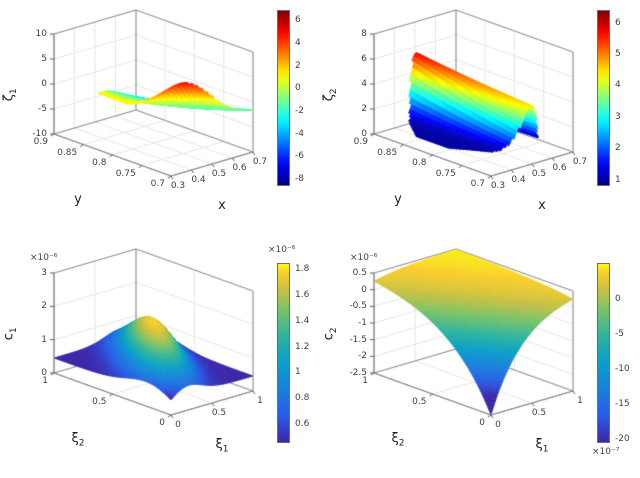  What do you see at coordinates (302, 320) in the screenshot?
I see `tick-label: 1.4` at bounding box center [302, 320].